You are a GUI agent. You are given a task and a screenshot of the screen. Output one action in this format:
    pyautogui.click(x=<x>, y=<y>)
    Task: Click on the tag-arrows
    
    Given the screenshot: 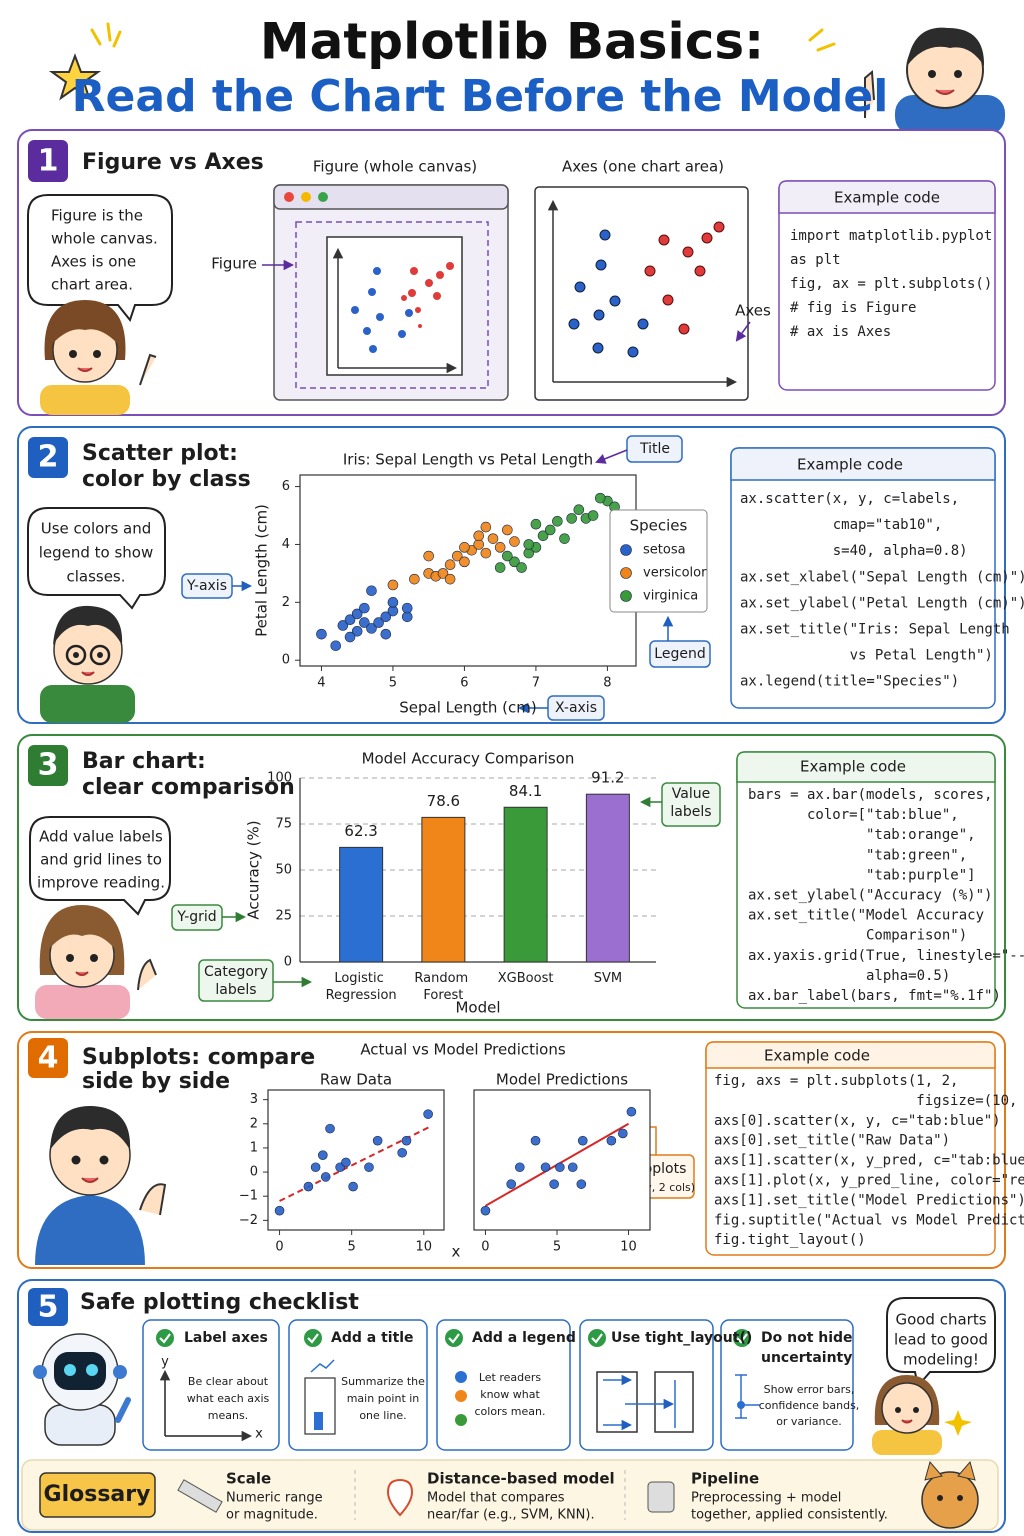 What is the action you would take?
    pyautogui.click(x=453, y=581)
    